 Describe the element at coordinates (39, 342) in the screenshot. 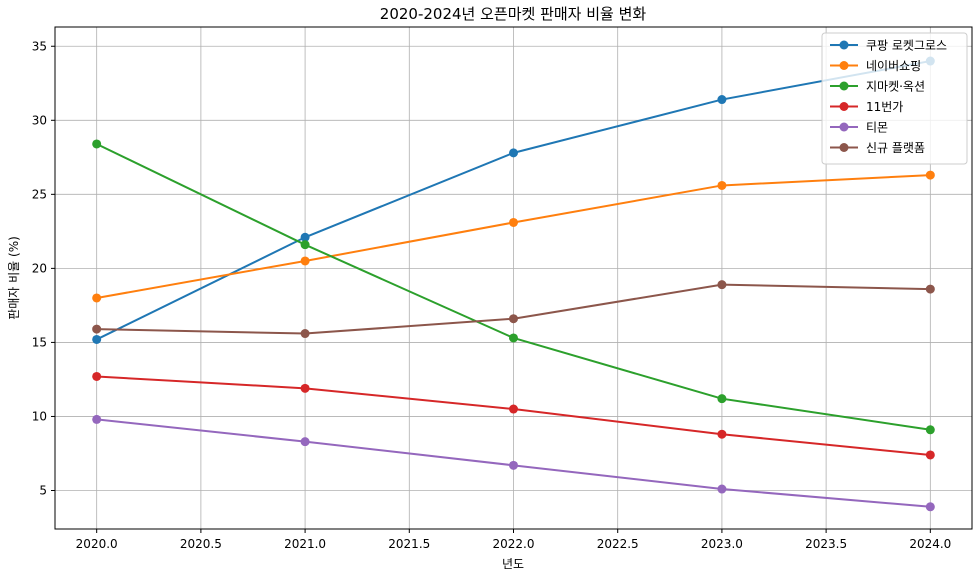

I see `y-tick-label: 15` at that location.